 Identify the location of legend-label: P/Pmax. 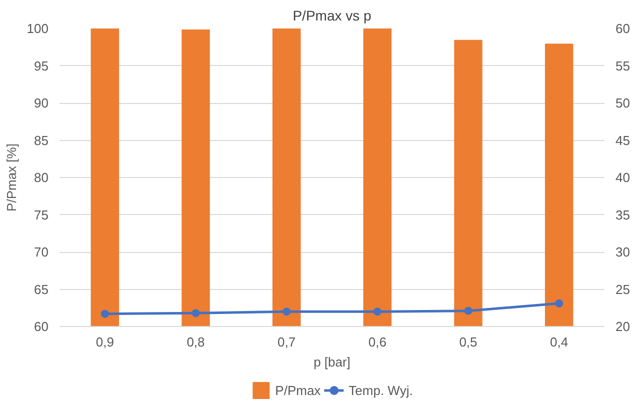
(298, 390).